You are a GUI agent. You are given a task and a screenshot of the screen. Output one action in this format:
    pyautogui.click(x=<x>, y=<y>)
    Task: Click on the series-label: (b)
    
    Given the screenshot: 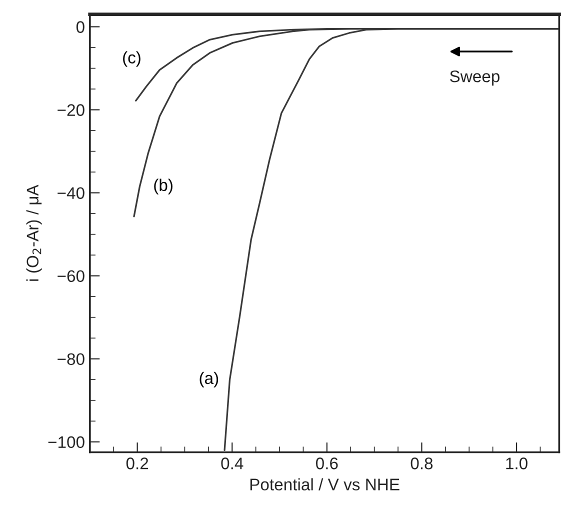 What is the action you would take?
    pyautogui.click(x=163, y=186)
    